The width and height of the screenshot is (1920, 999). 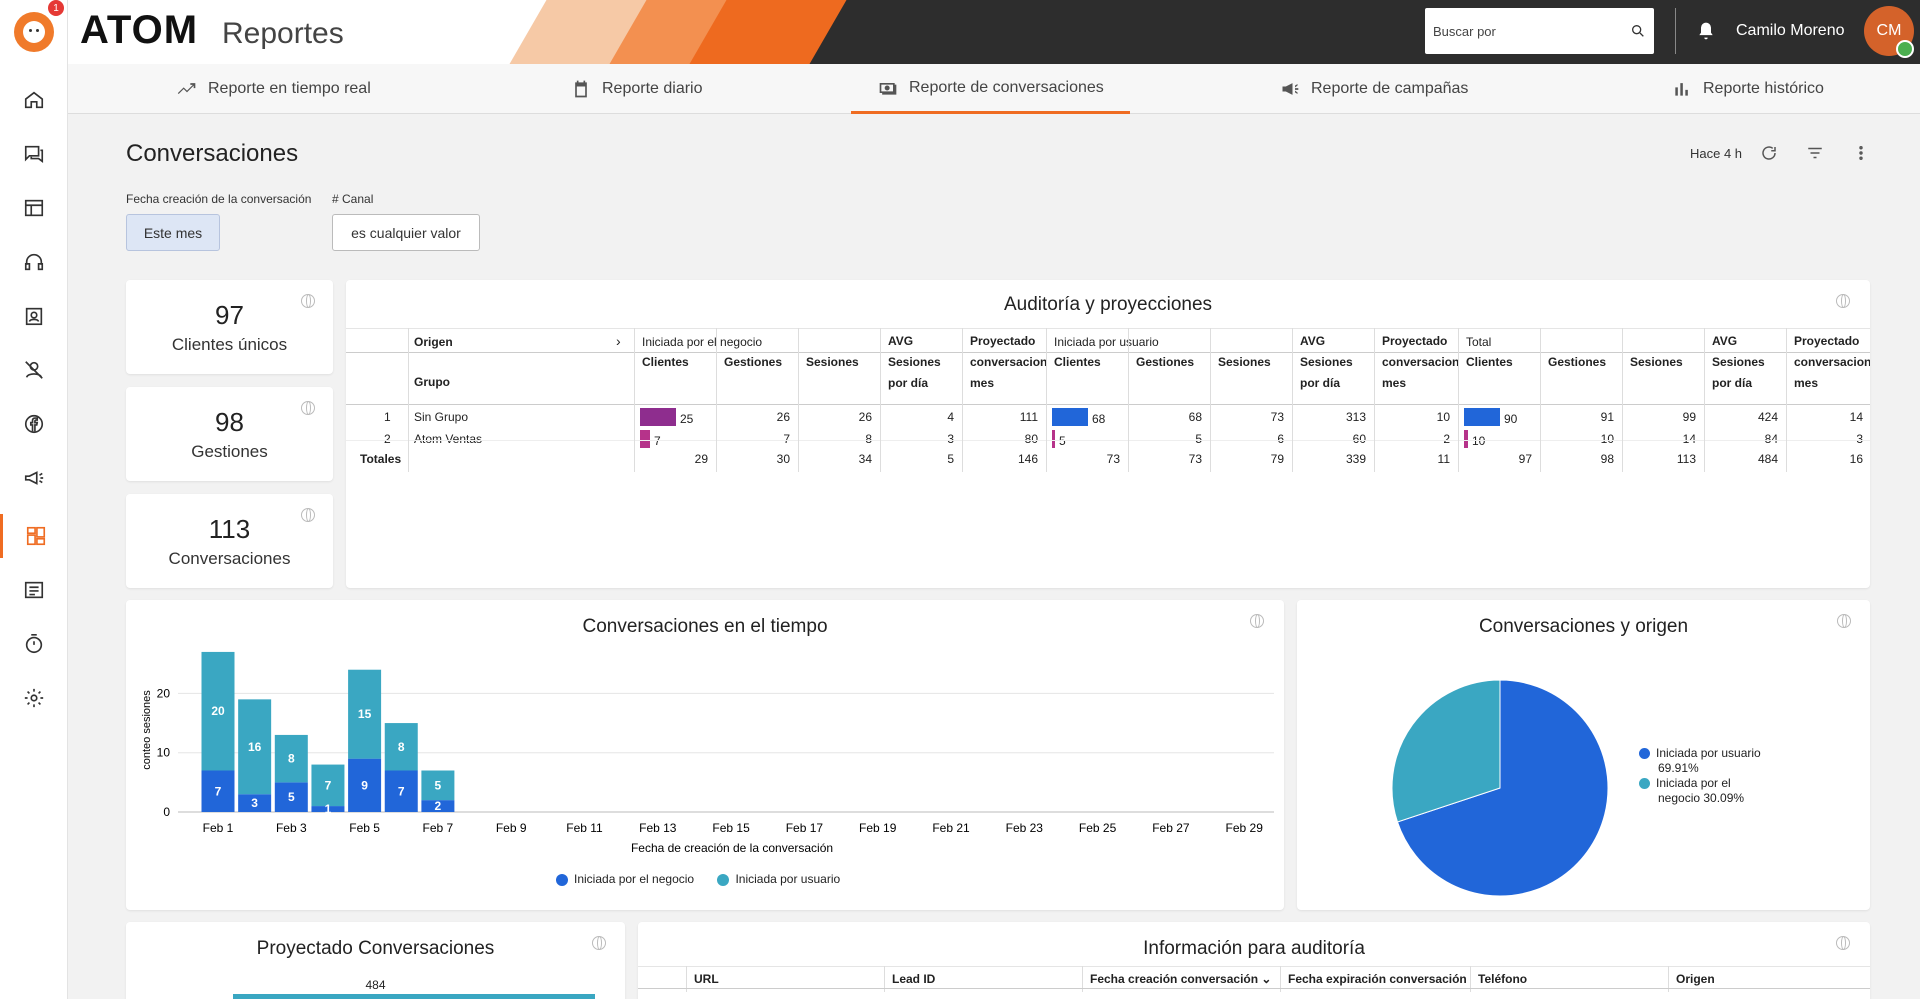 I want to click on column-header: URL, so click(x=706, y=979).